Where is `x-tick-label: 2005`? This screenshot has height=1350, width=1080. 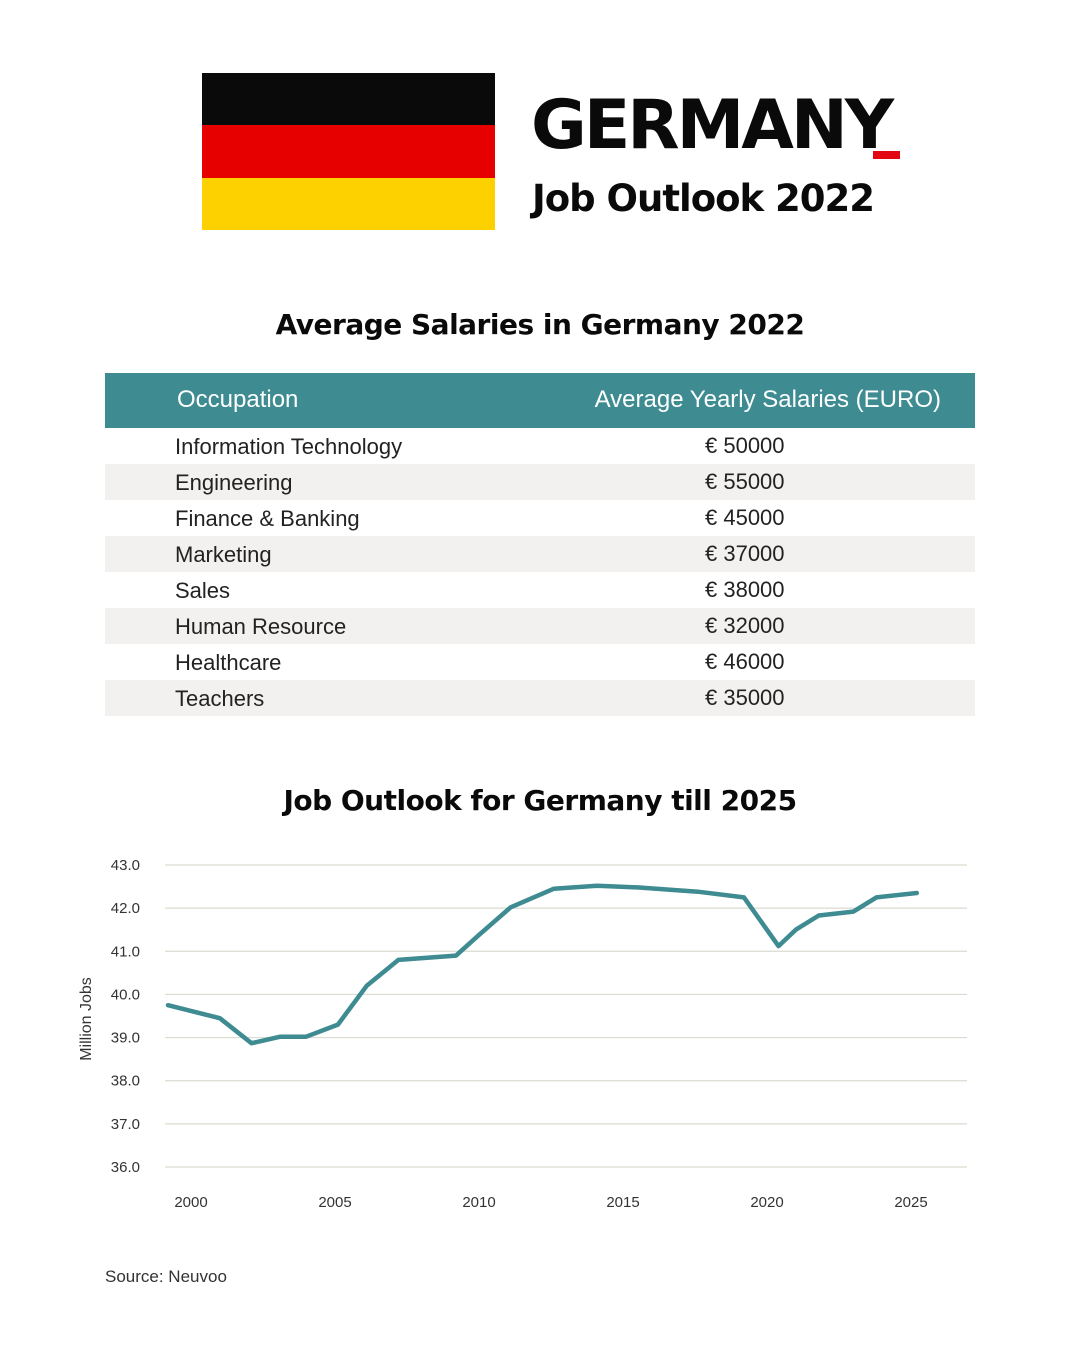
x-tick-label: 2005 is located at coordinates (334, 1202).